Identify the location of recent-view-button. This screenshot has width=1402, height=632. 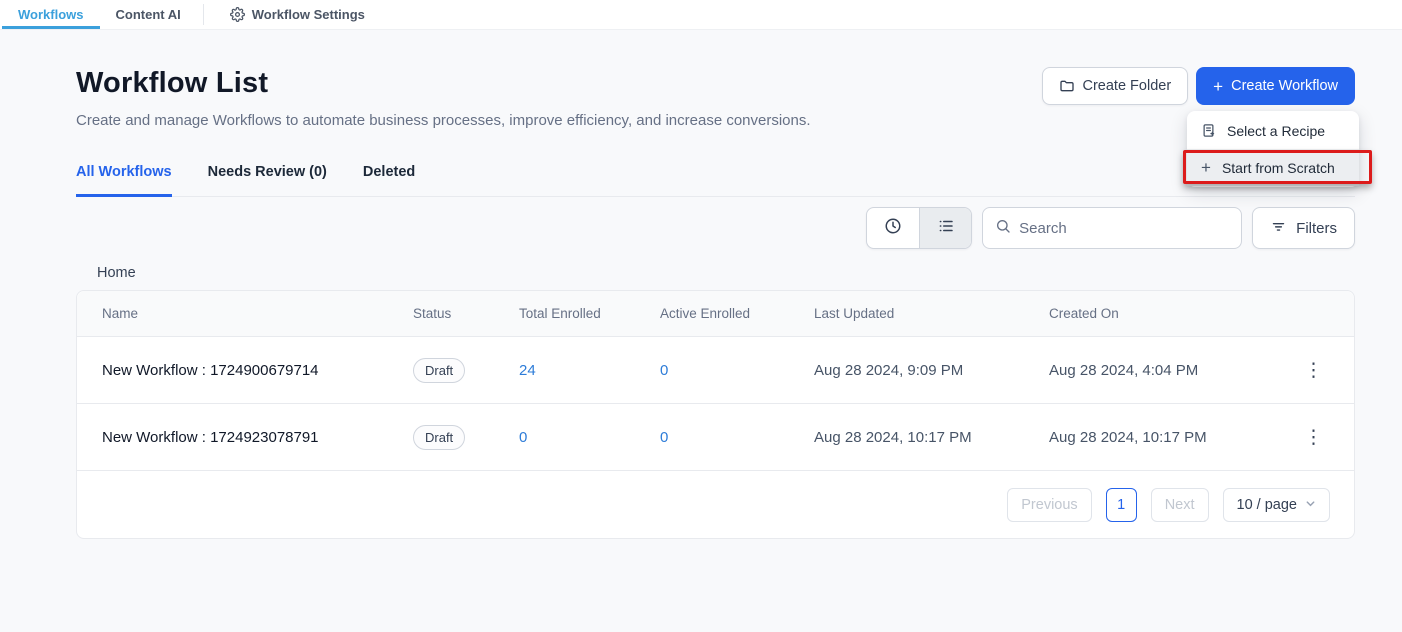
(893, 228).